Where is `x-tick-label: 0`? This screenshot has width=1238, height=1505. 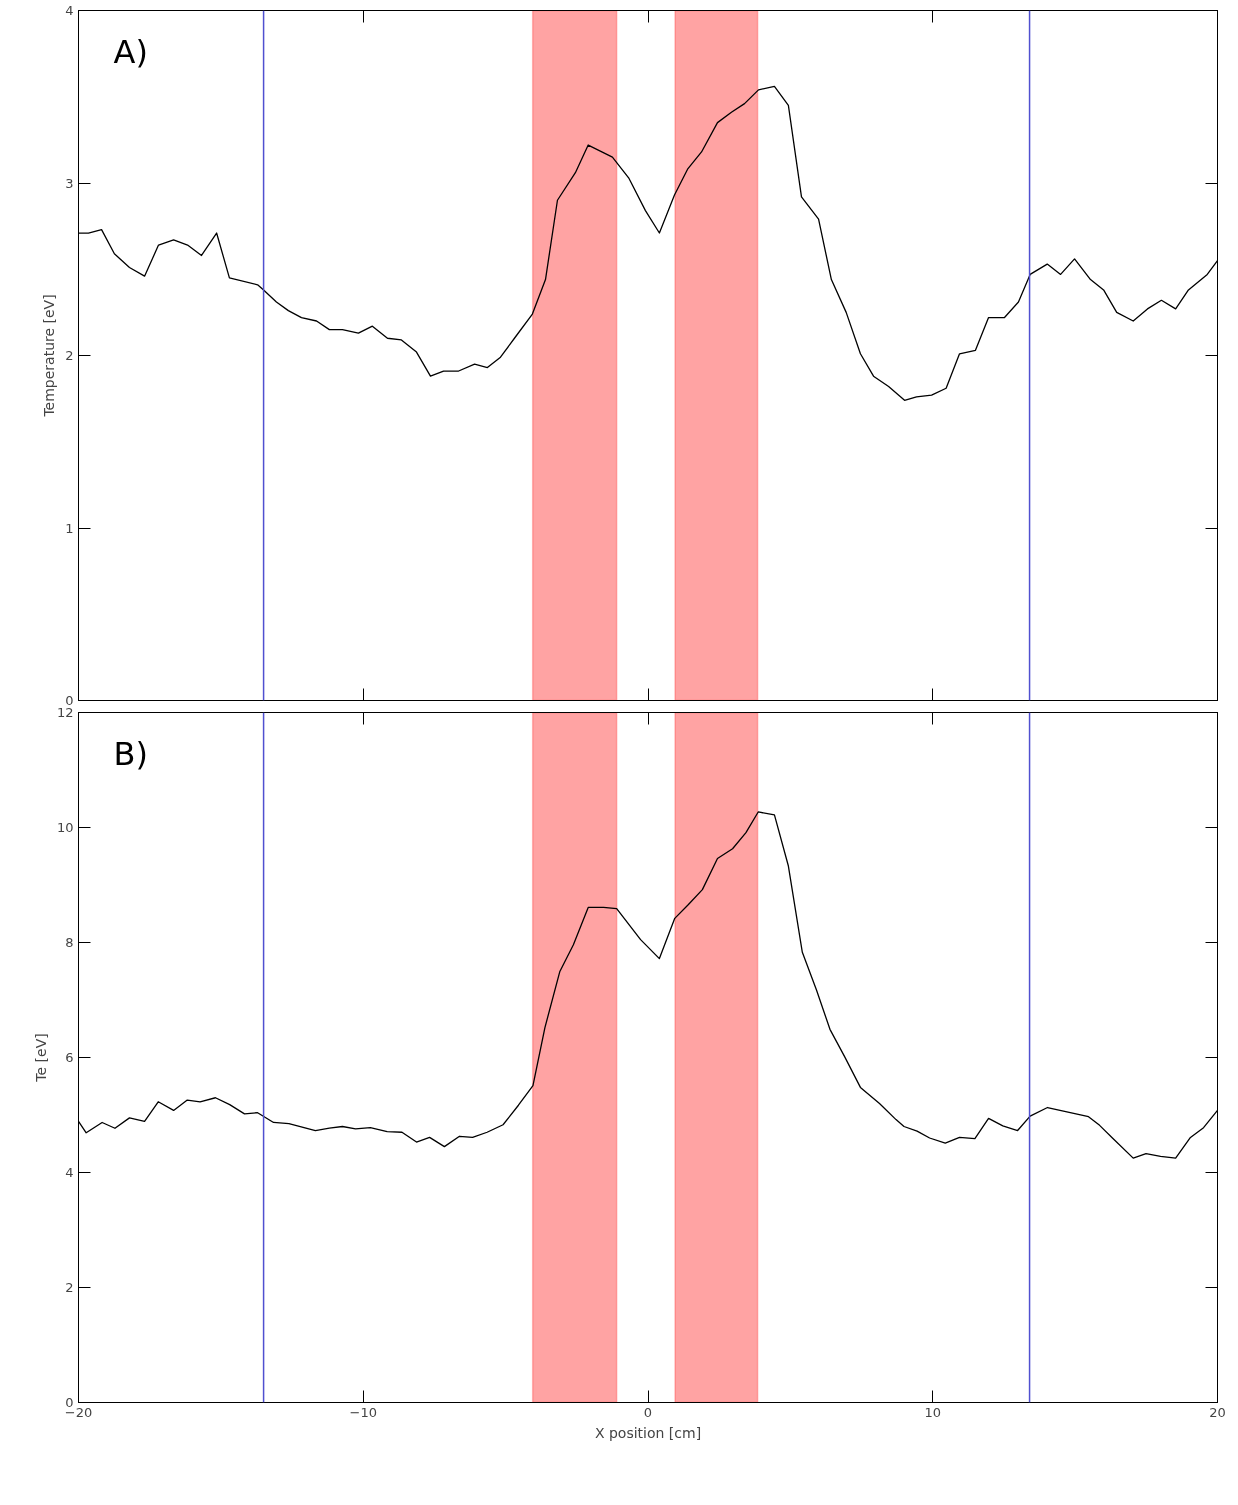
x-tick-label: 0 is located at coordinates (648, 1412).